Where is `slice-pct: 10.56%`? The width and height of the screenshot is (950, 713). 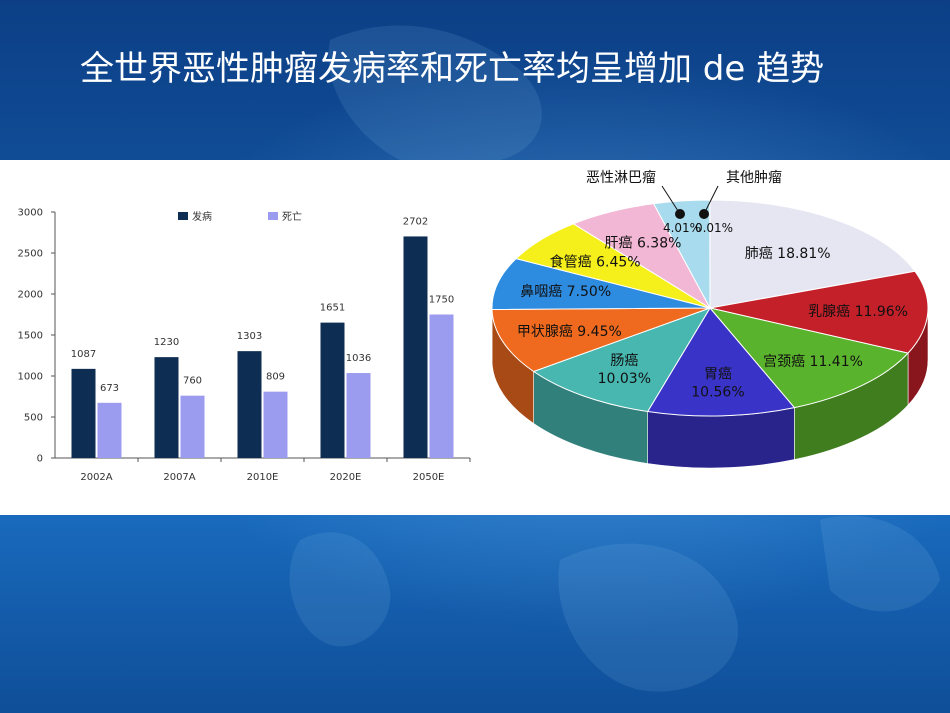 slice-pct: 10.56% is located at coordinates (717, 392).